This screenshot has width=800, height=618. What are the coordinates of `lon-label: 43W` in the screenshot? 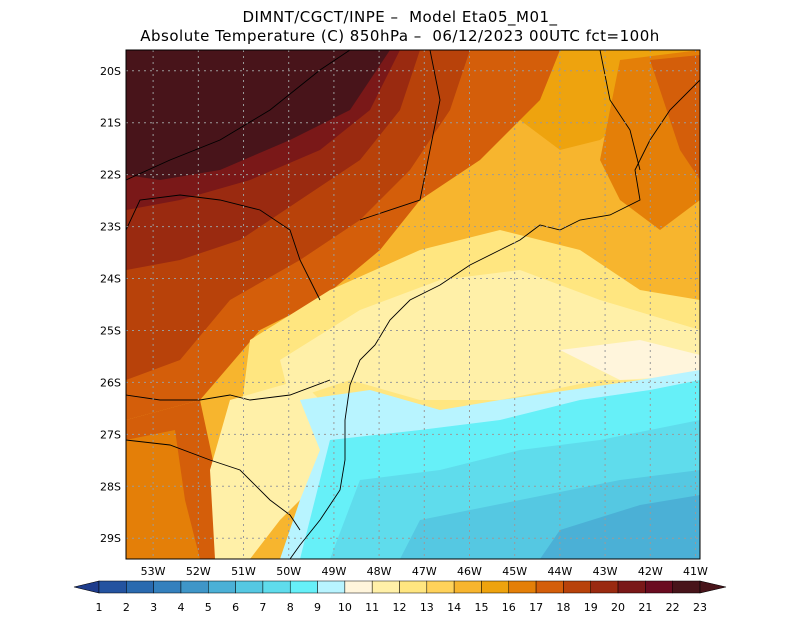 It's located at (605, 571).